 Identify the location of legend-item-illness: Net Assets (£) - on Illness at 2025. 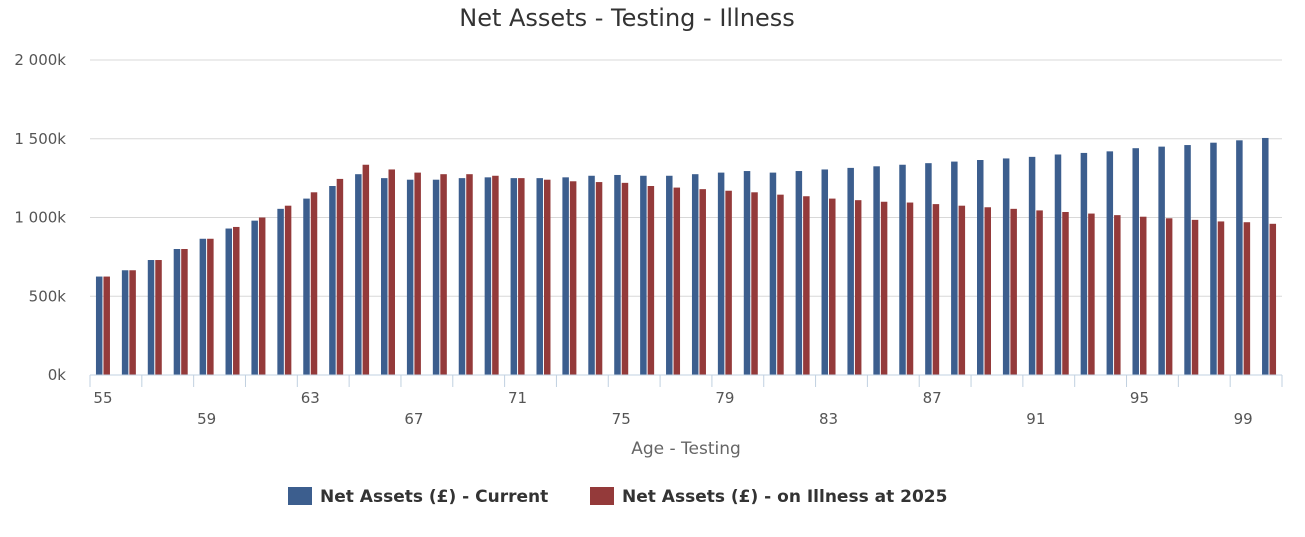
(768, 497).